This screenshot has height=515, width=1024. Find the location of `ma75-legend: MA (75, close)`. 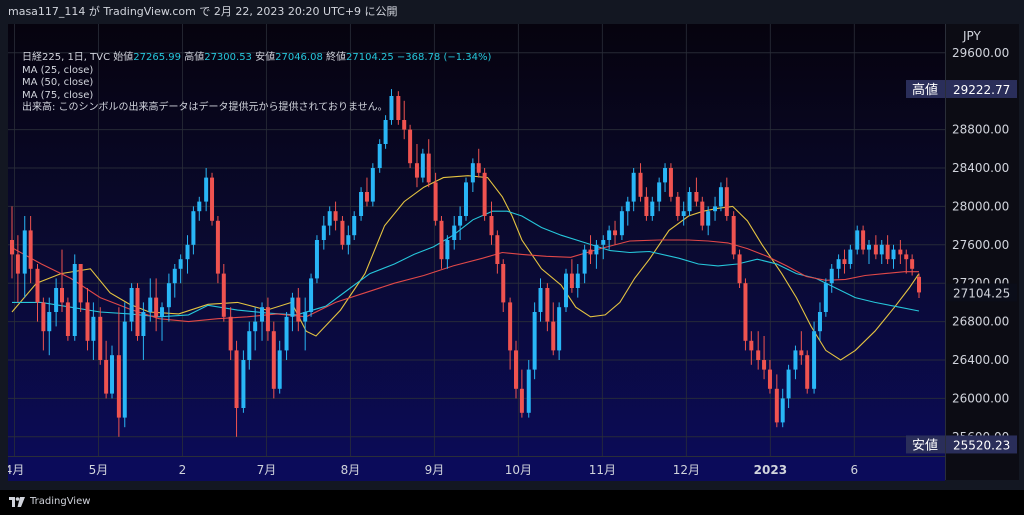

ma75-legend: MA (75, close) is located at coordinates (58, 95).